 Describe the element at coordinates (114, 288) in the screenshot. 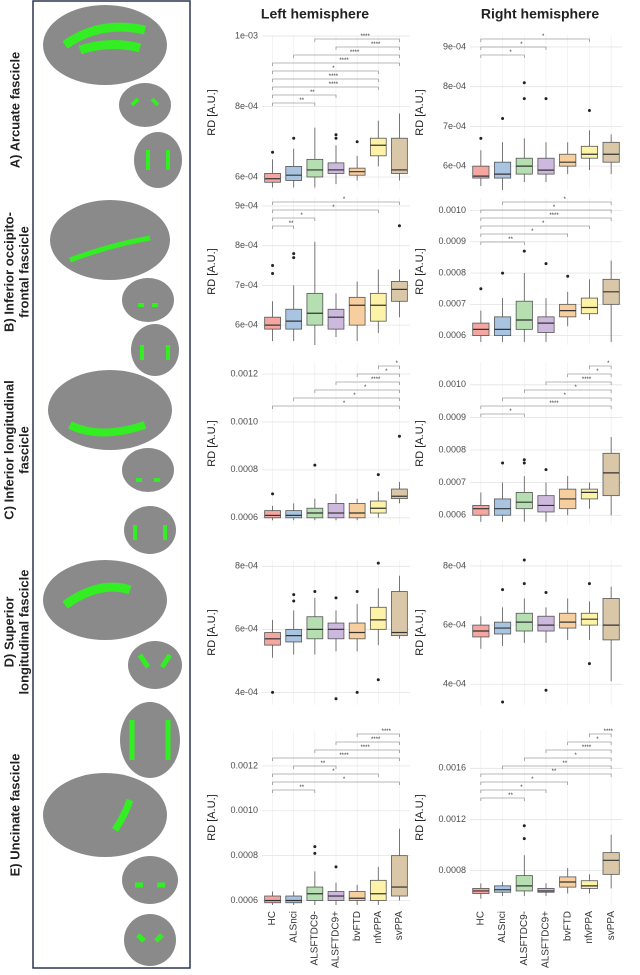

I see `brain-row-b` at that location.